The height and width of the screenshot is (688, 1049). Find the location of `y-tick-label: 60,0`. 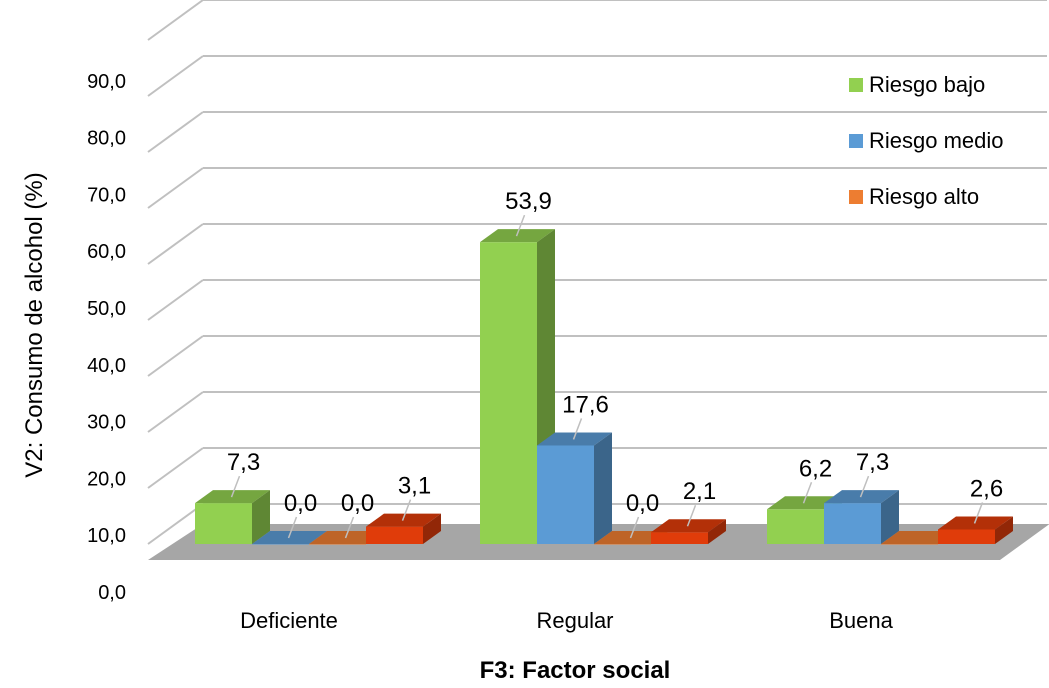

y-tick-label: 60,0 is located at coordinates (106, 252).